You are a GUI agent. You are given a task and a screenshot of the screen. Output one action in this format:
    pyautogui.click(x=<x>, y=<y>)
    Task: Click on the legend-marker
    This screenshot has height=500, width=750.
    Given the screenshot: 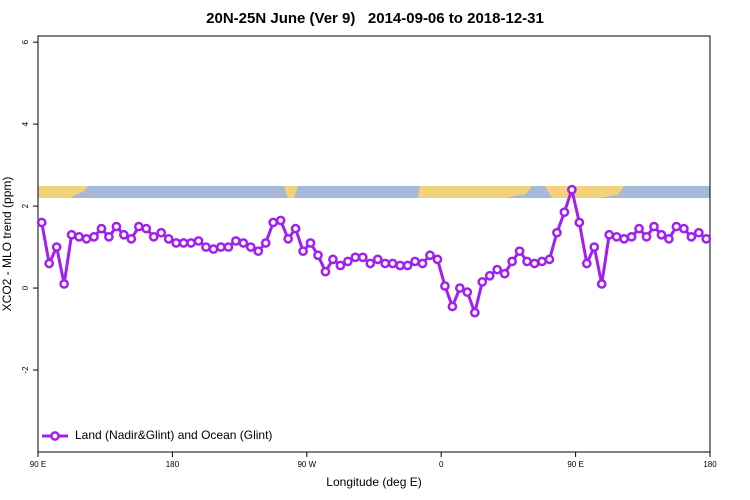 What is the action you would take?
    pyautogui.click(x=55, y=436)
    